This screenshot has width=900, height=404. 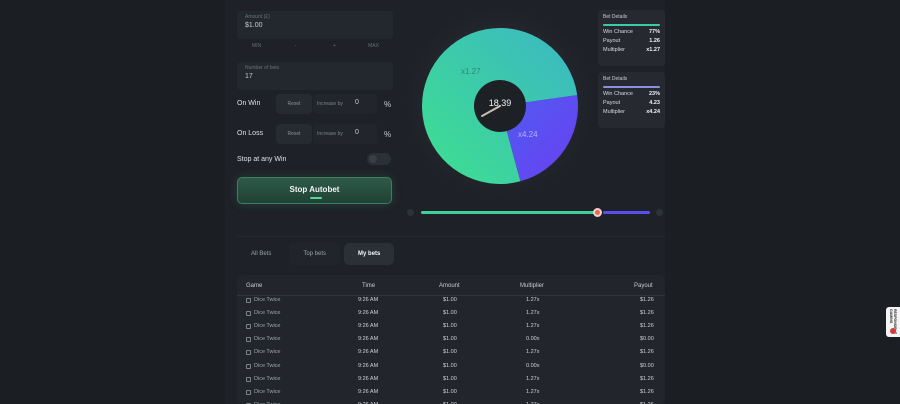 I want to click on stop-autobet-button: Stop Autobet, so click(x=314, y=190).